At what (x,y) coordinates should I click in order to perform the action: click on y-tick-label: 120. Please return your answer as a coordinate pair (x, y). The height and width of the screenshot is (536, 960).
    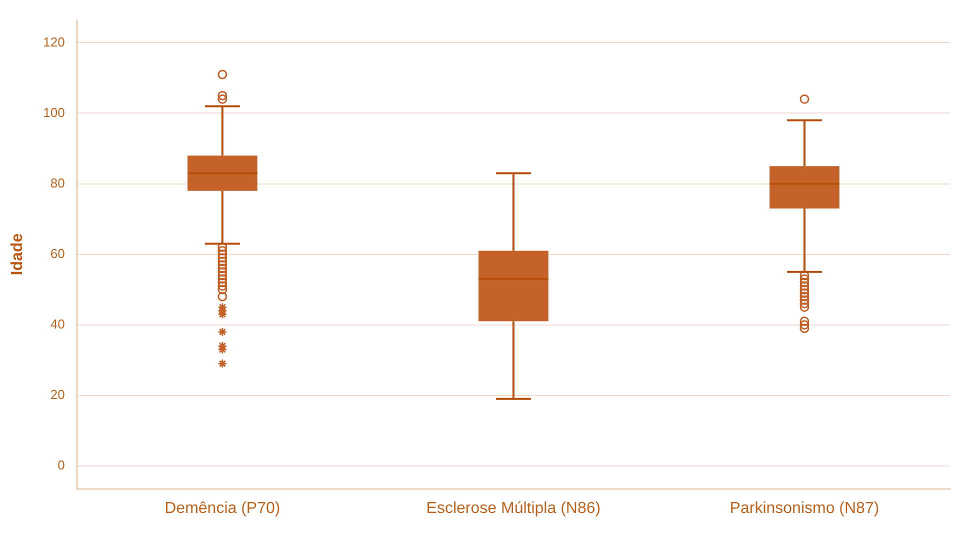
    Looking at the image, I should click on (54, 42).